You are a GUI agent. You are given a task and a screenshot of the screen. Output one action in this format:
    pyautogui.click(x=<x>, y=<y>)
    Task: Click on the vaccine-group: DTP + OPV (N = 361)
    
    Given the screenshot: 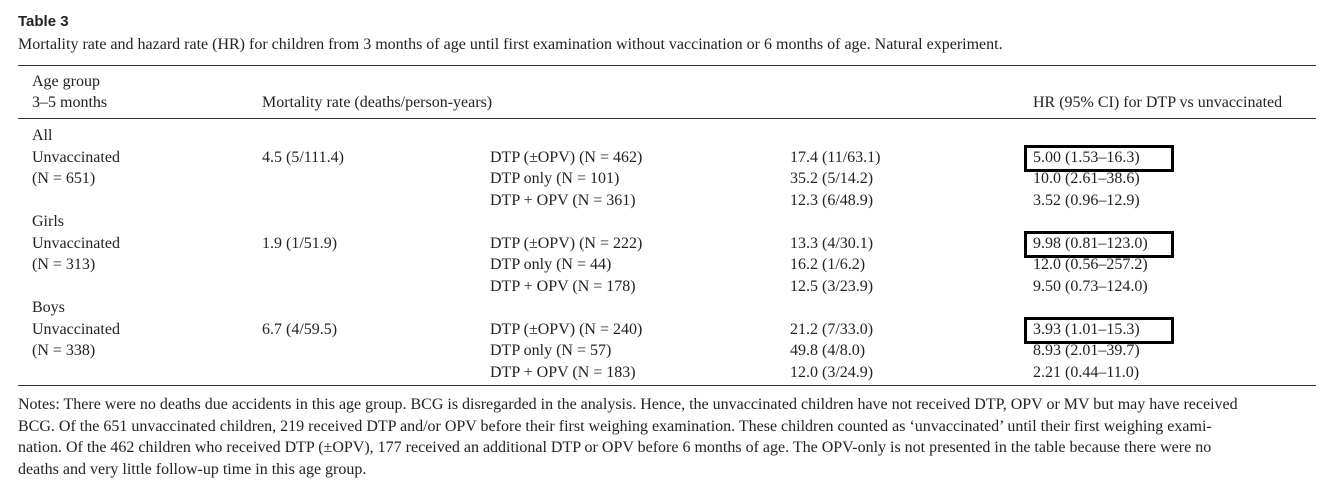 What is the action you would take?
    pyautogui.click(x=563, y=200)
    